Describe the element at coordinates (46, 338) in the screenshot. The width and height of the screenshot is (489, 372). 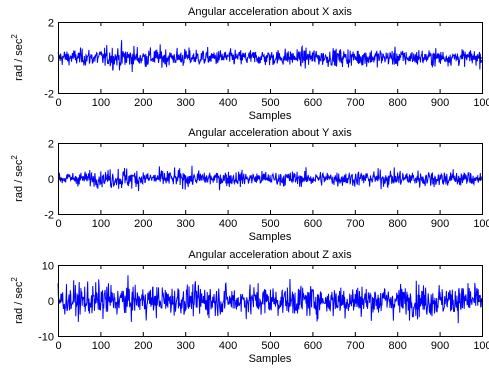
I see `y-tick-label: -10` at that location.